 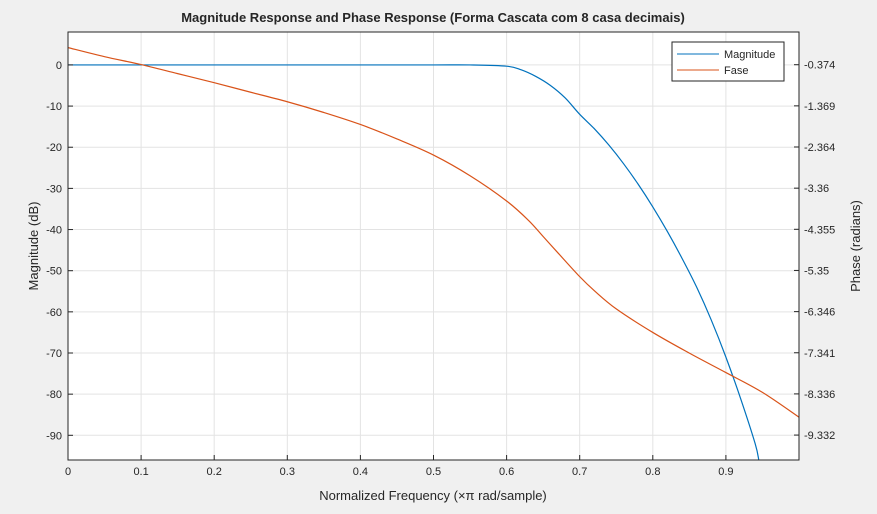 I want to click on y-left-tick-label: -10, so click(x=54, y=107).